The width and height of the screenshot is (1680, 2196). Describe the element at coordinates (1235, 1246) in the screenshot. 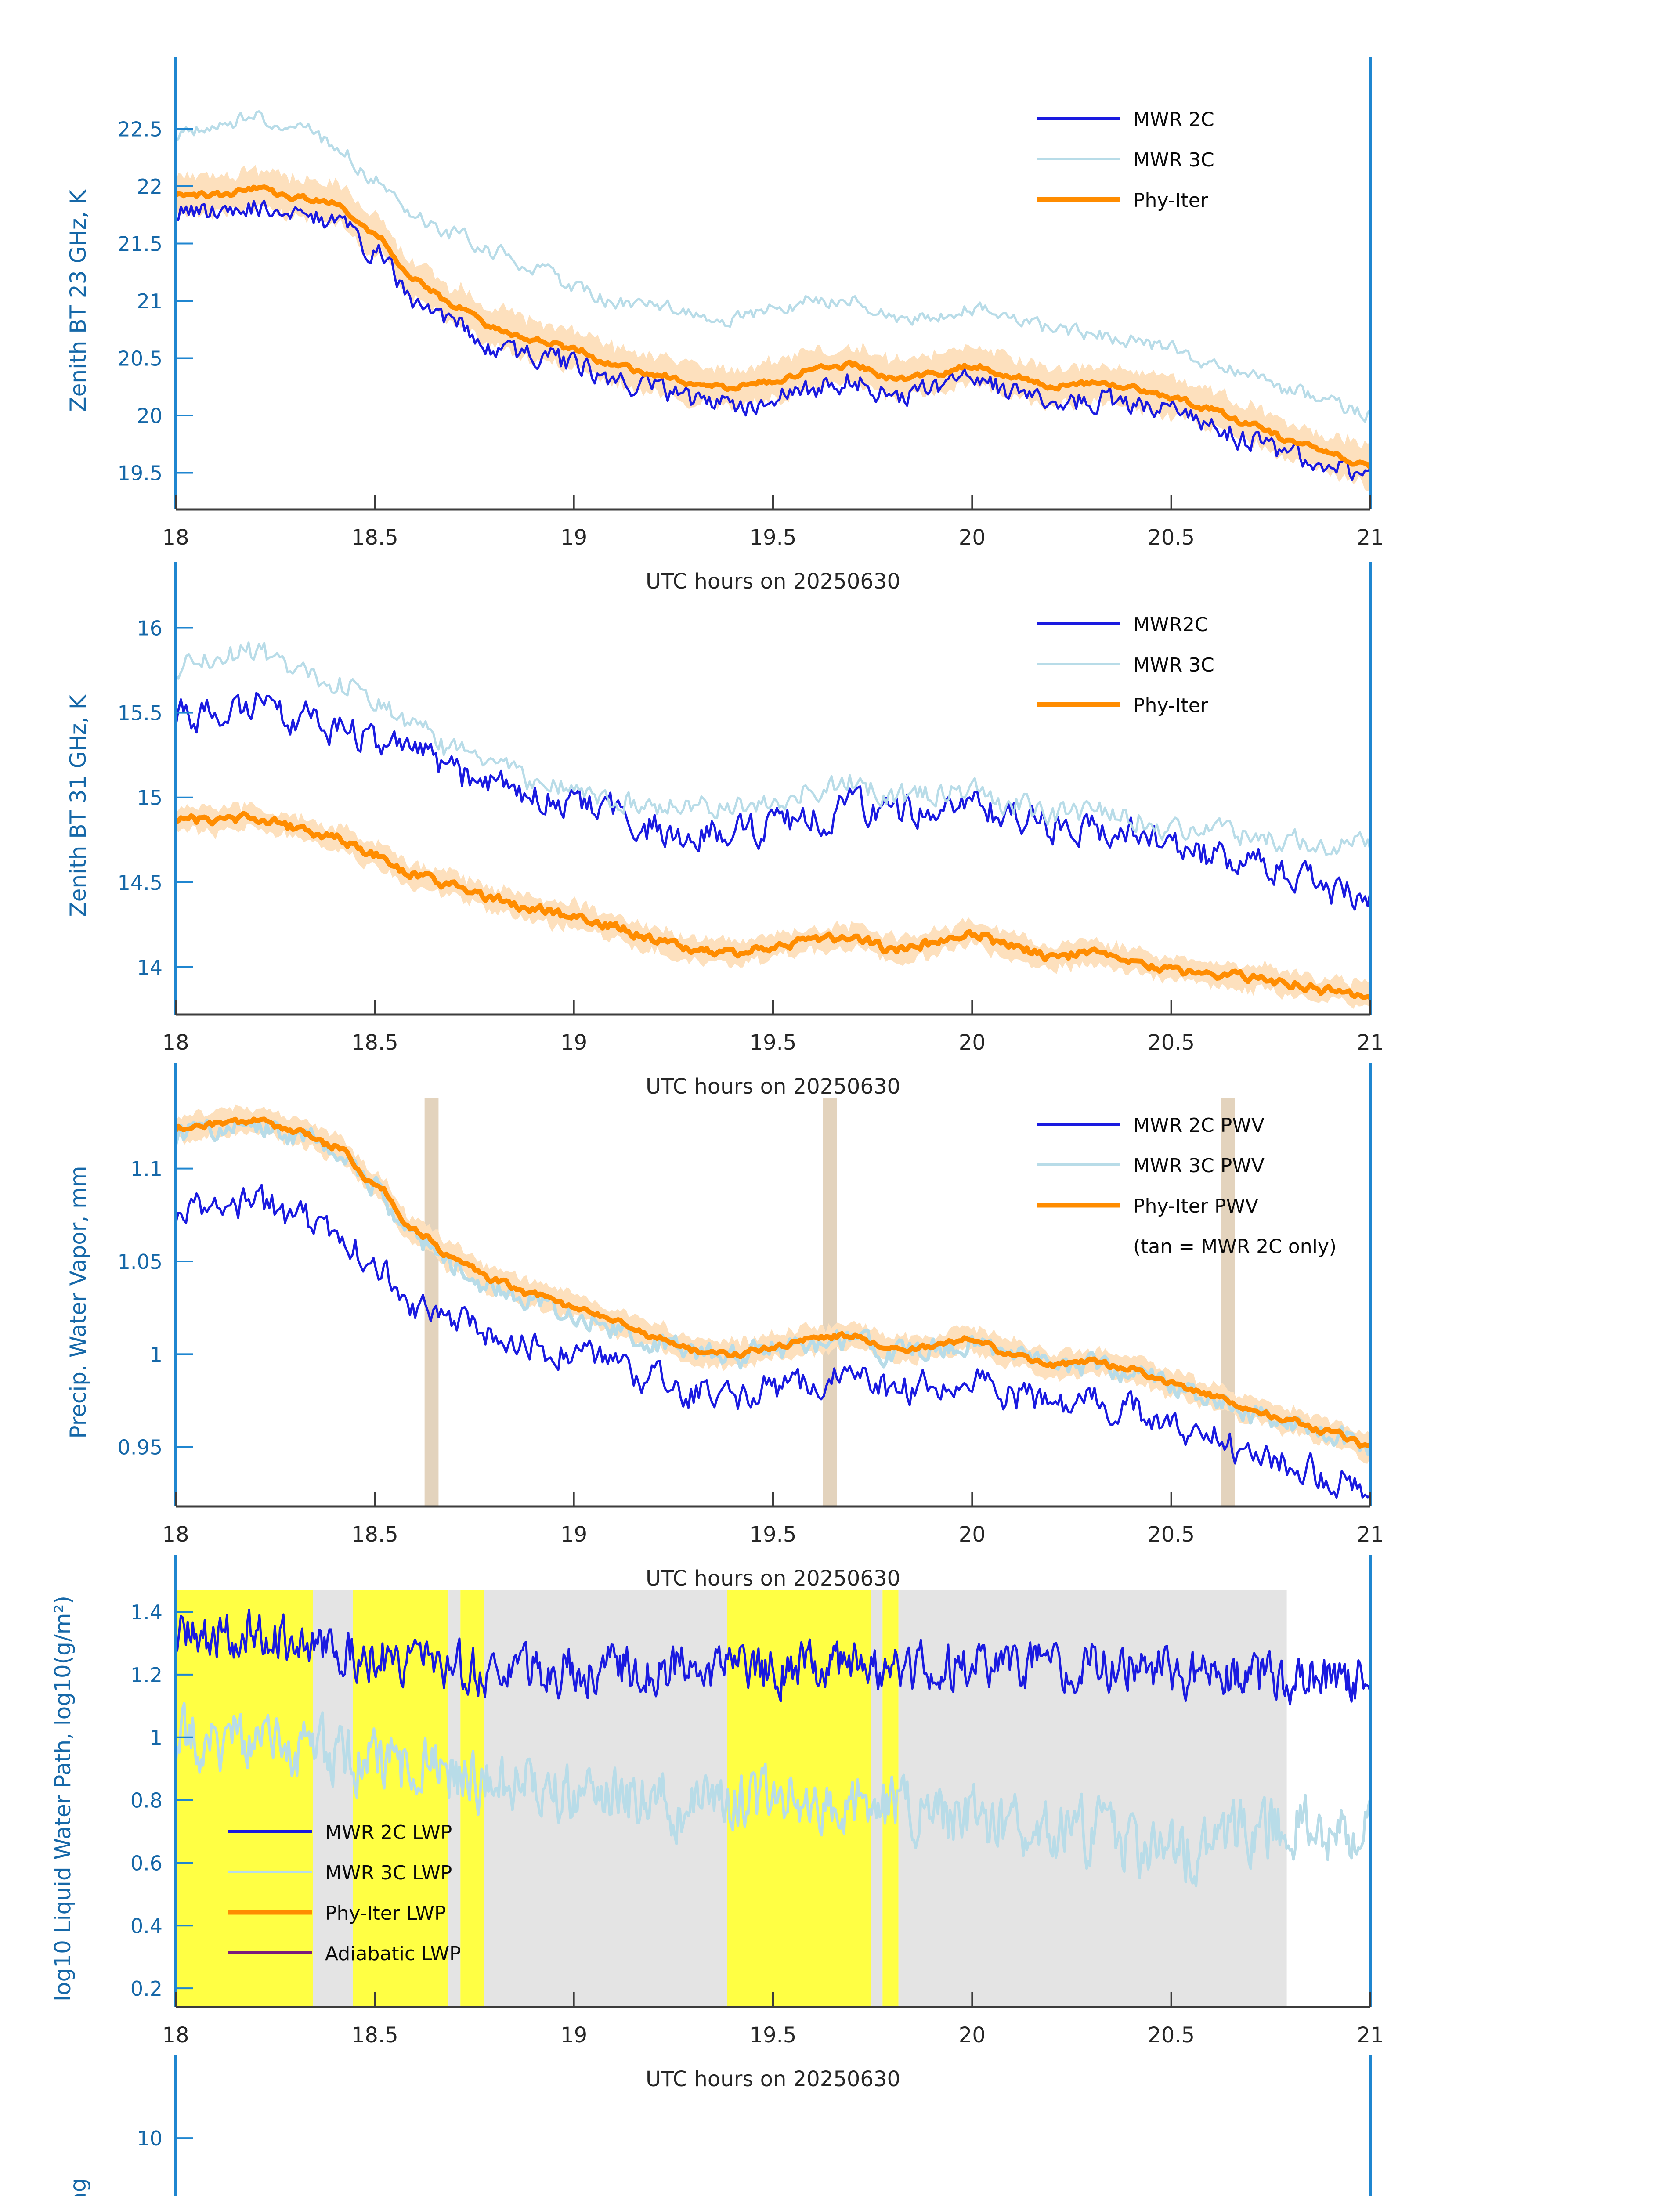

I see `legend-label-3: (tan = MWR 2C only)` at that location.